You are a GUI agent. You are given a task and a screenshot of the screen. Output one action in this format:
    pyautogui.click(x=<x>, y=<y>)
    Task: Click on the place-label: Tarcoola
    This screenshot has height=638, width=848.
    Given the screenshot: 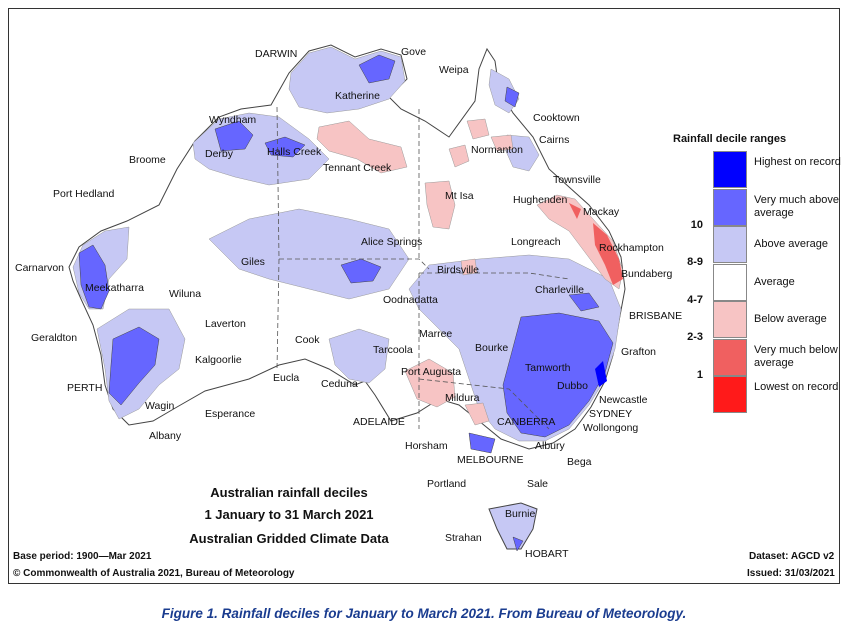 What is the action you would take?
    pyautogui.click(x=393, y=350)
    